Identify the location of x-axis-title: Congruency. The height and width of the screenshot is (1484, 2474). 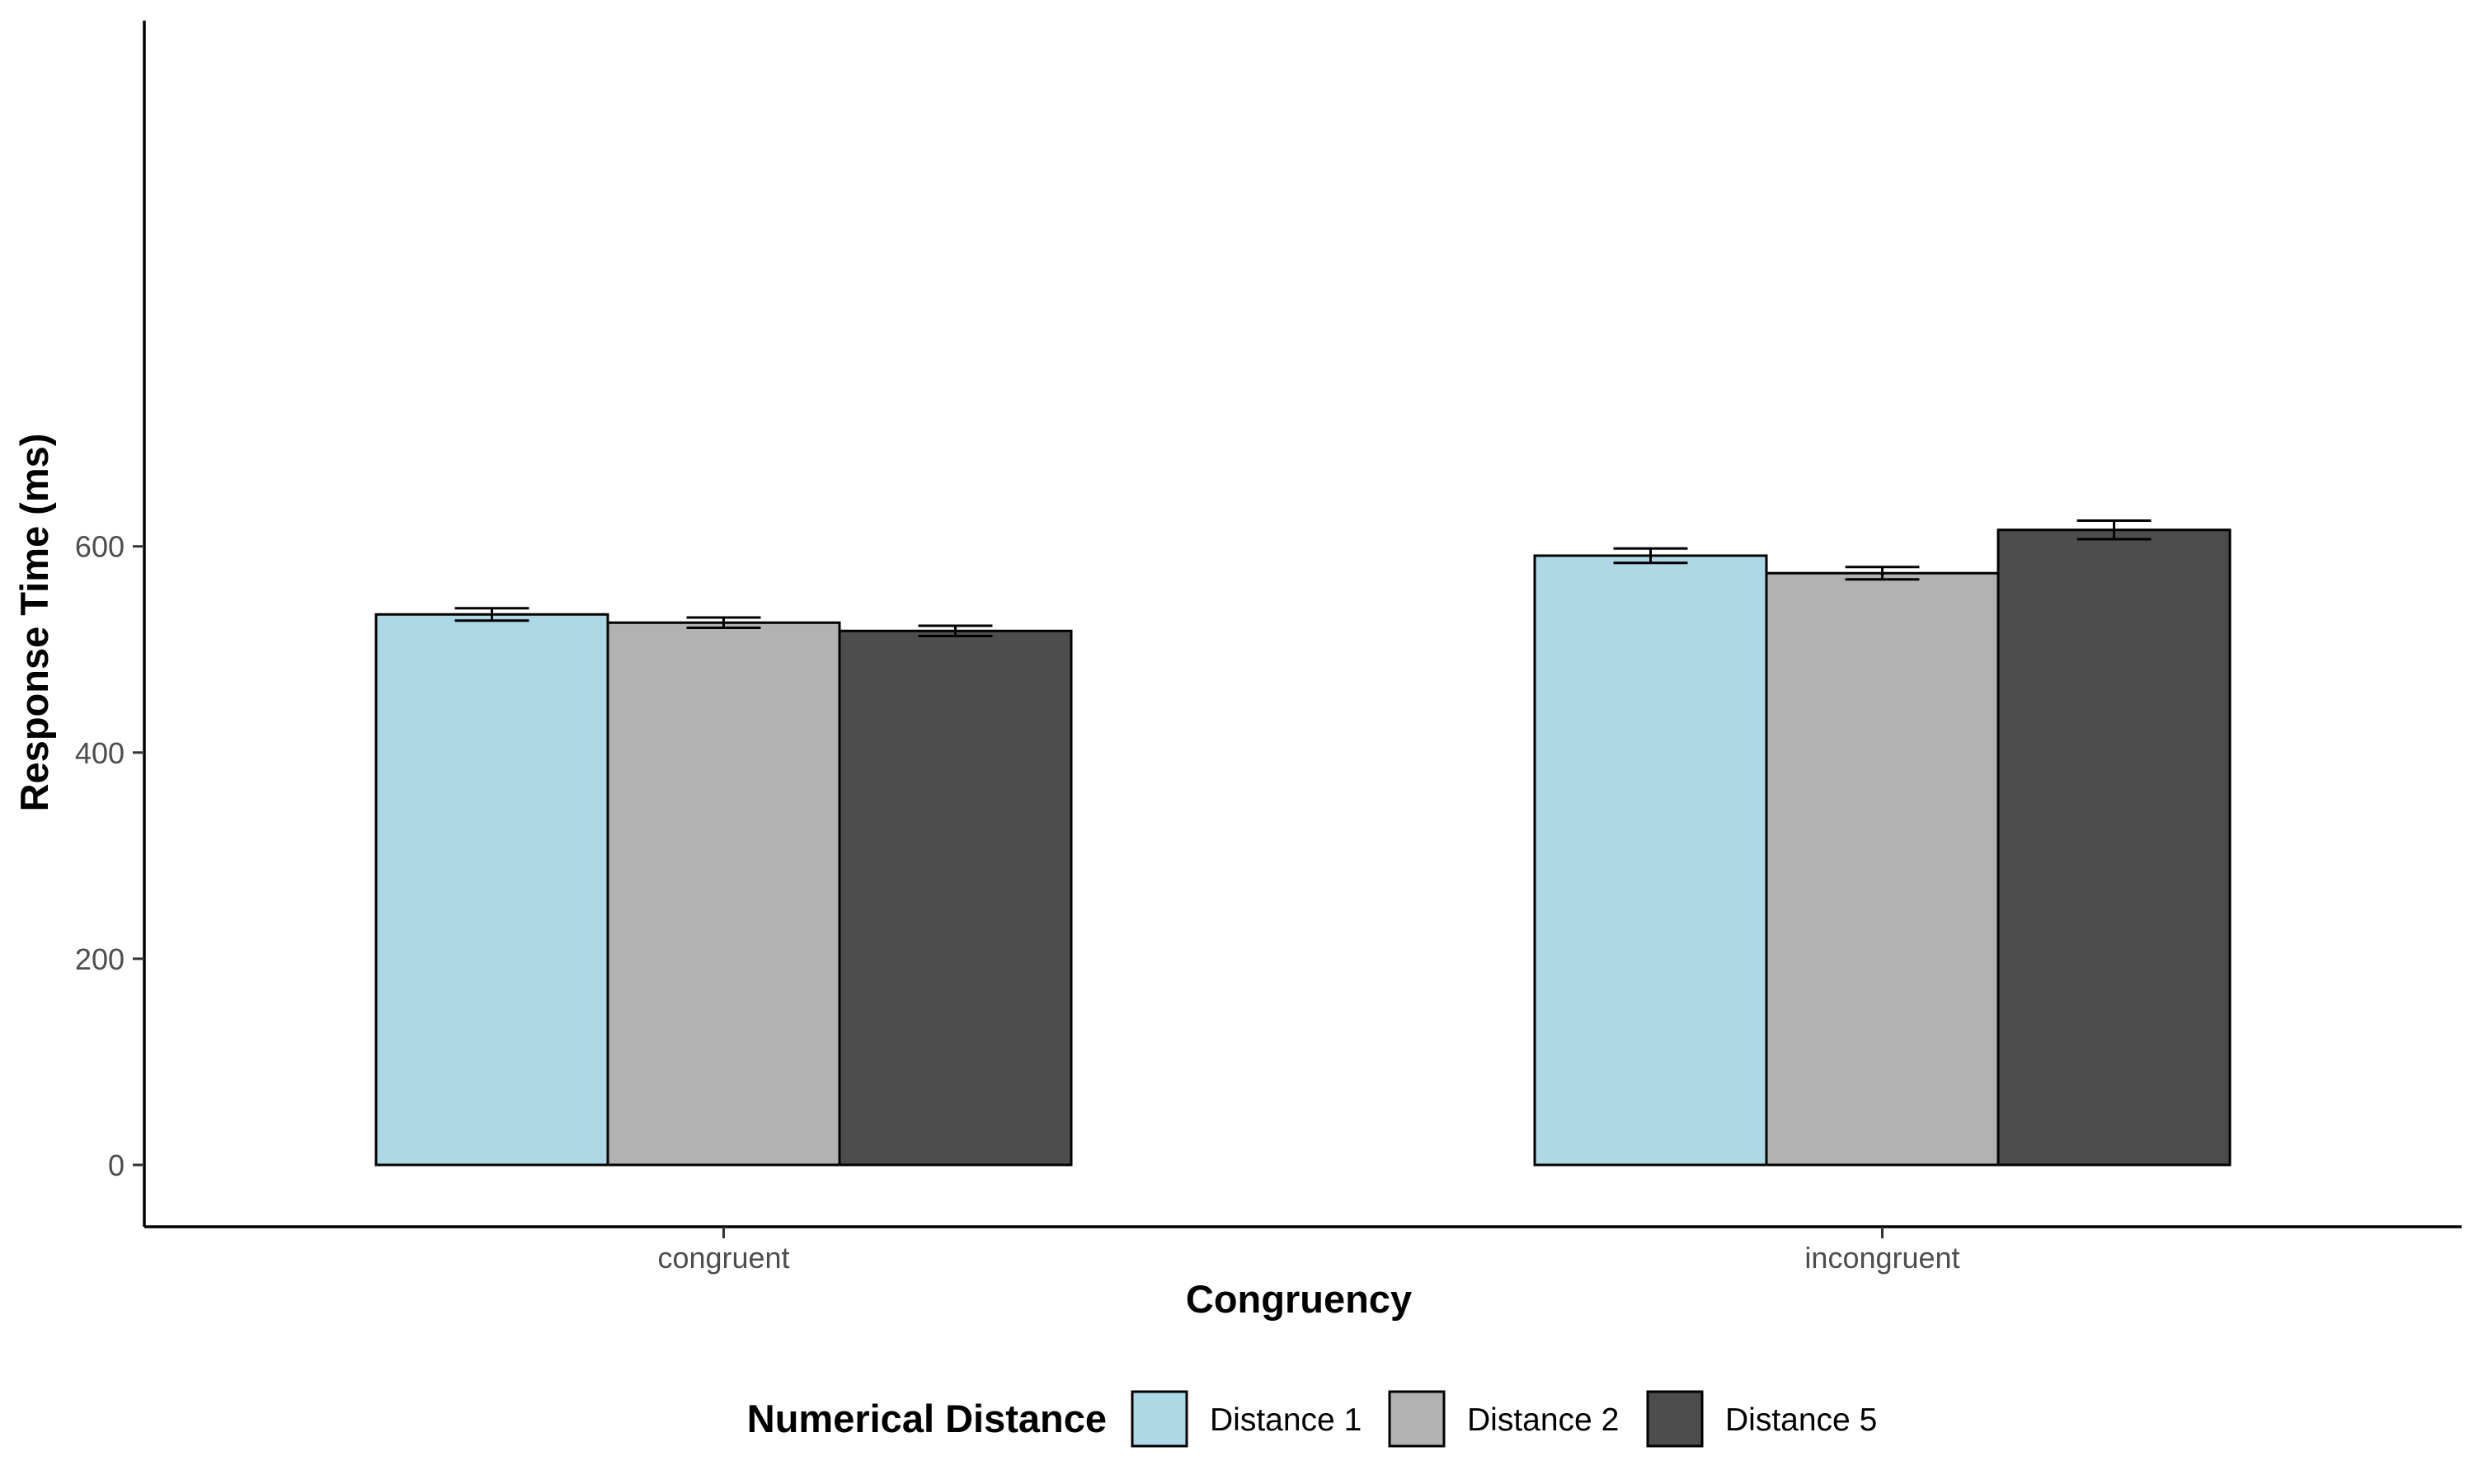
(1299, 1299).